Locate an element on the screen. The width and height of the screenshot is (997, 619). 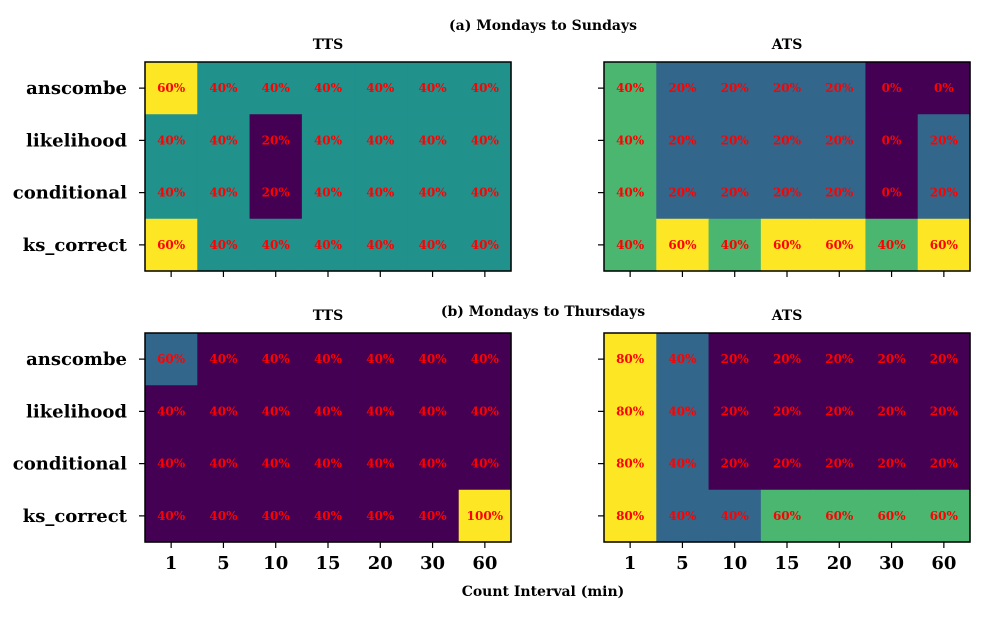
y-tick-label: ks_correct is located at coordinates (75, 245).